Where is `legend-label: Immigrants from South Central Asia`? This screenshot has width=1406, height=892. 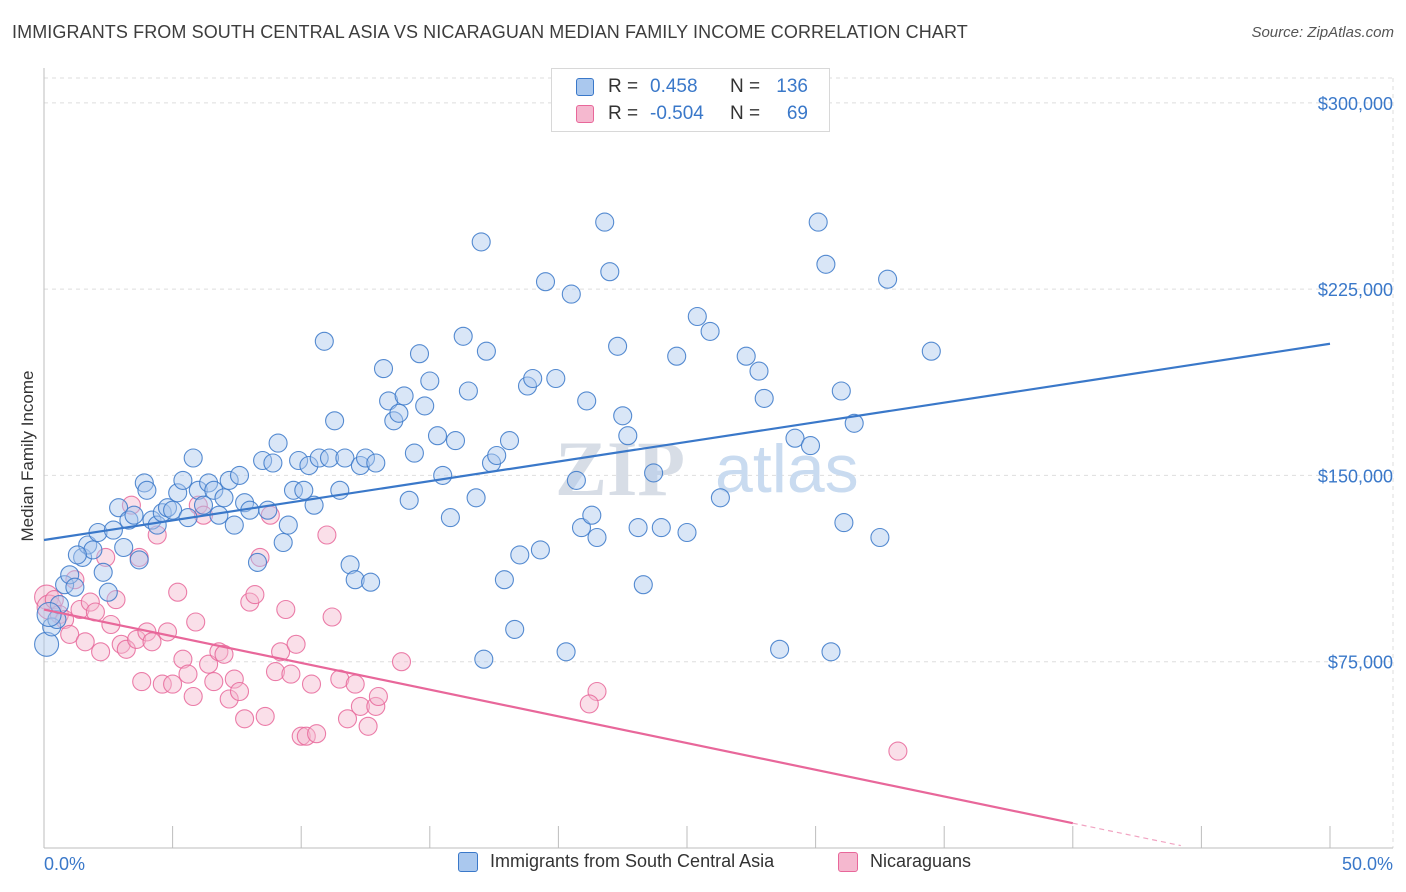
legend-label: Immigrants from South Central Asia is located at coordinates (632, 861).